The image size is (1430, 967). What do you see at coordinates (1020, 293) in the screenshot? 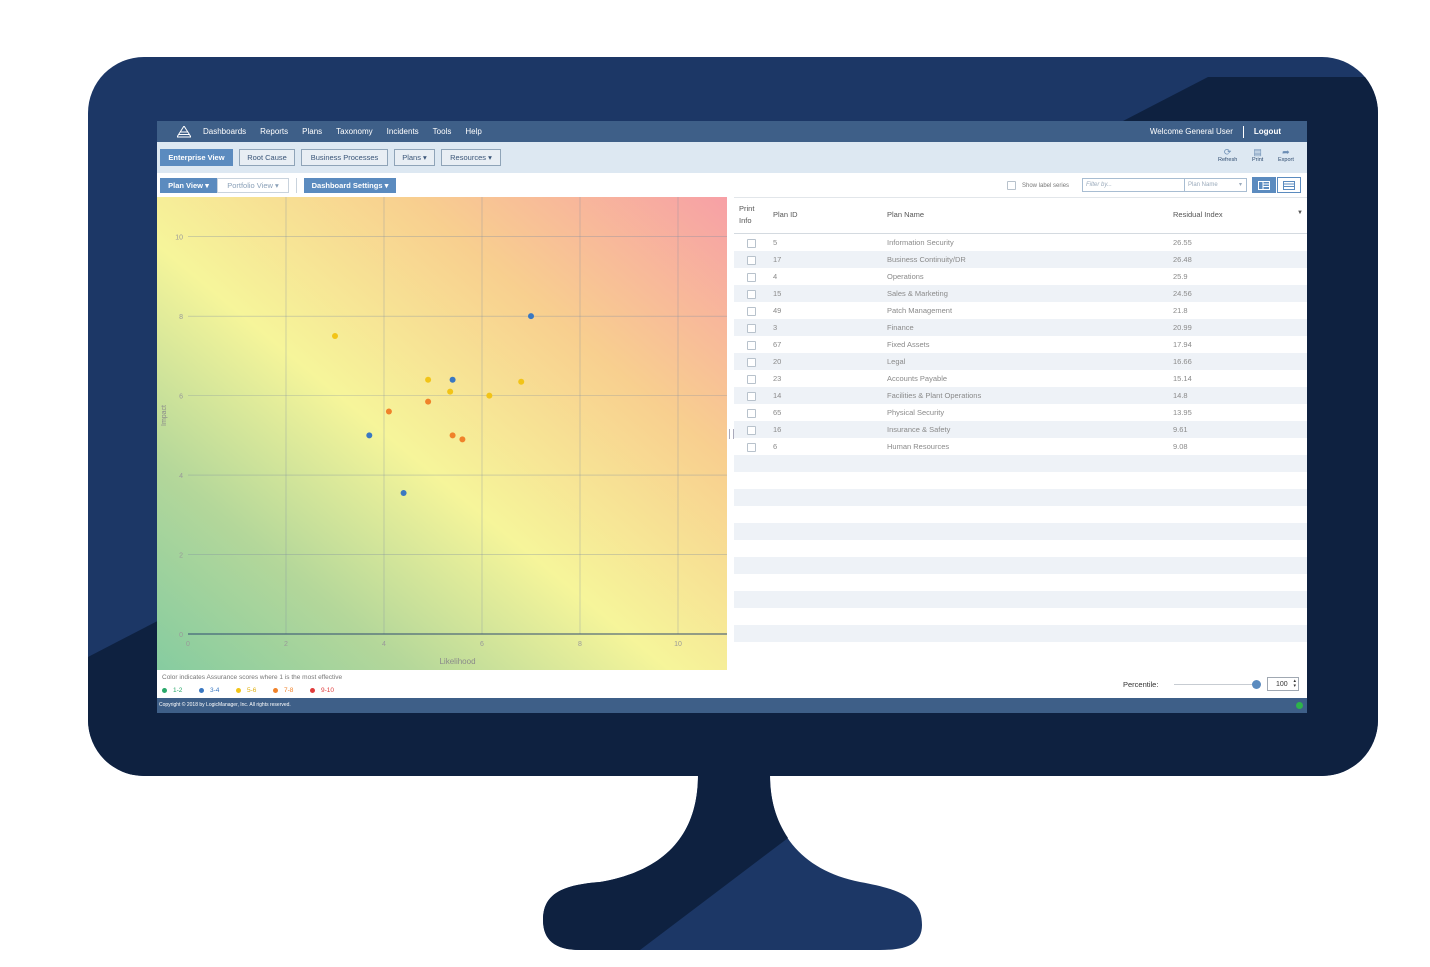
I see `table-row: 15 Sales & Marketing 24.56` at bounding box center [1020, 293].